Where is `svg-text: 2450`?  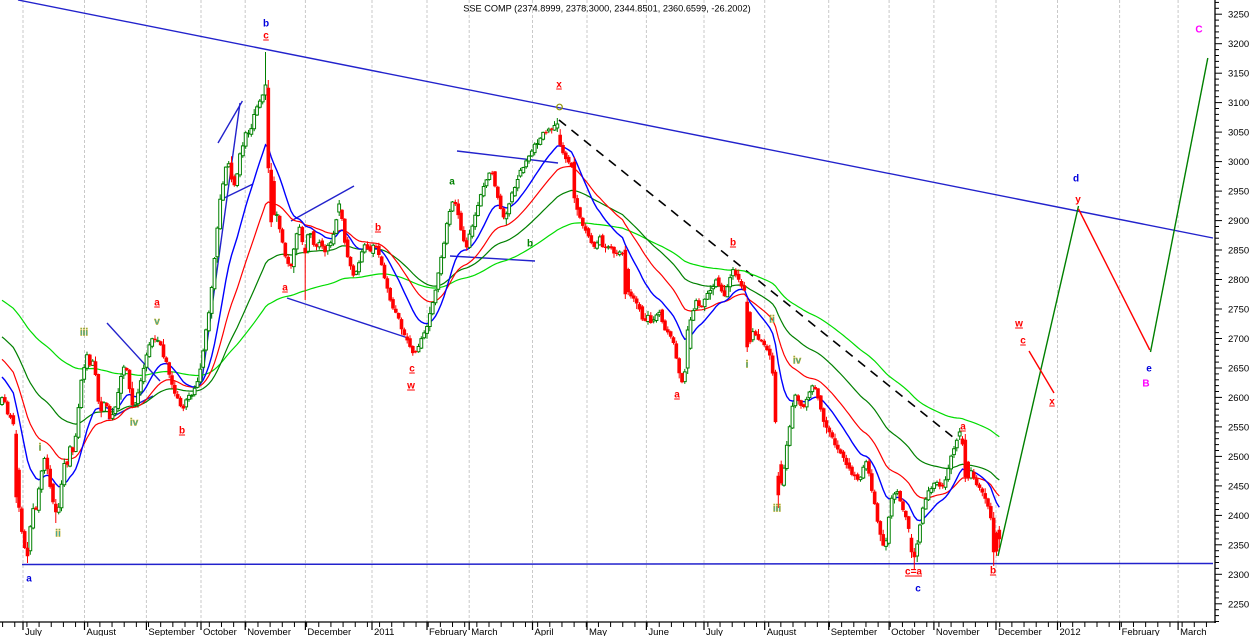
svg-text: 2450 is located at coordinates (1238, 486).